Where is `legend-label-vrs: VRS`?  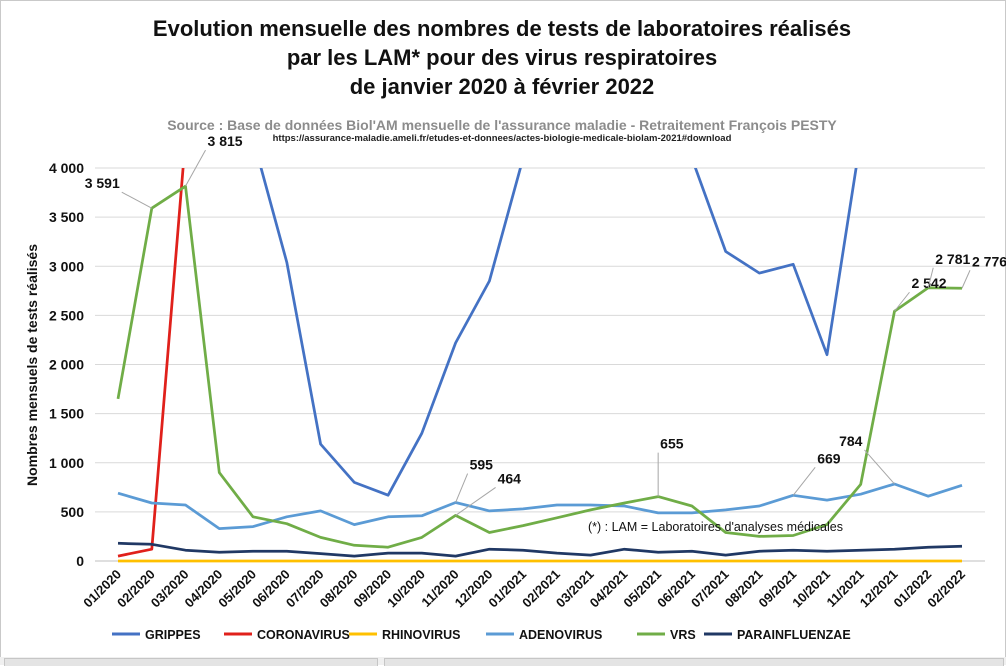 legend-label-vrs: VRS is located at coordinates (683, 635).